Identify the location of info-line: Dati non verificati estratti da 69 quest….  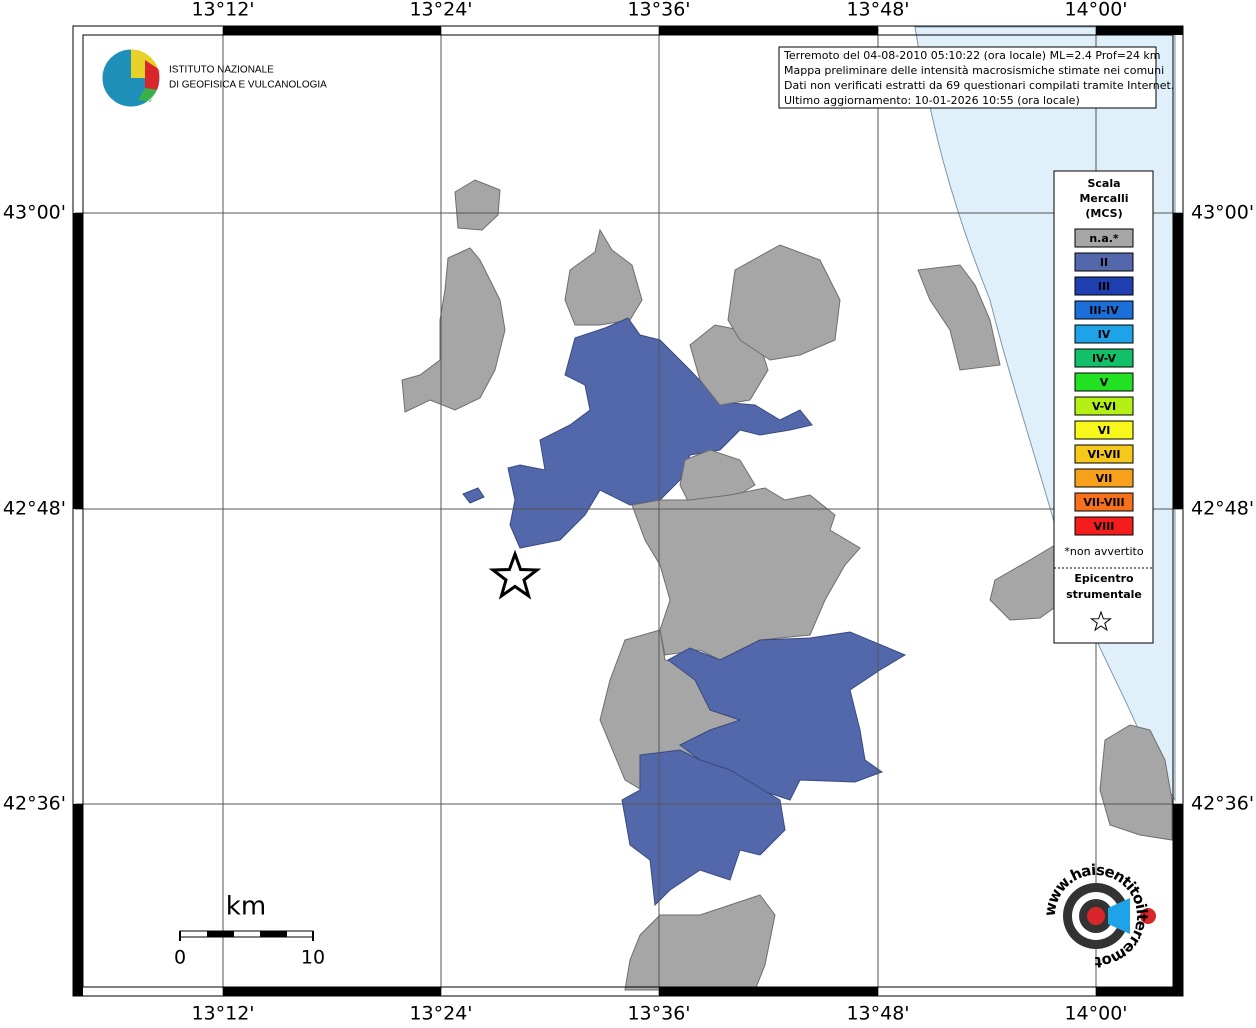
(979, 85).